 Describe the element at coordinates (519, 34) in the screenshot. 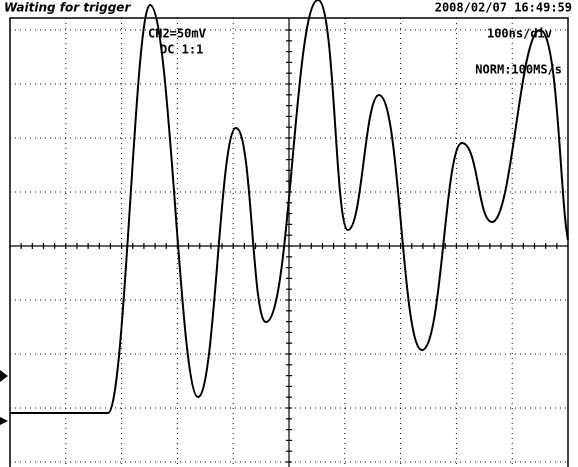

I see `timebase: 100ns/div` at that location.